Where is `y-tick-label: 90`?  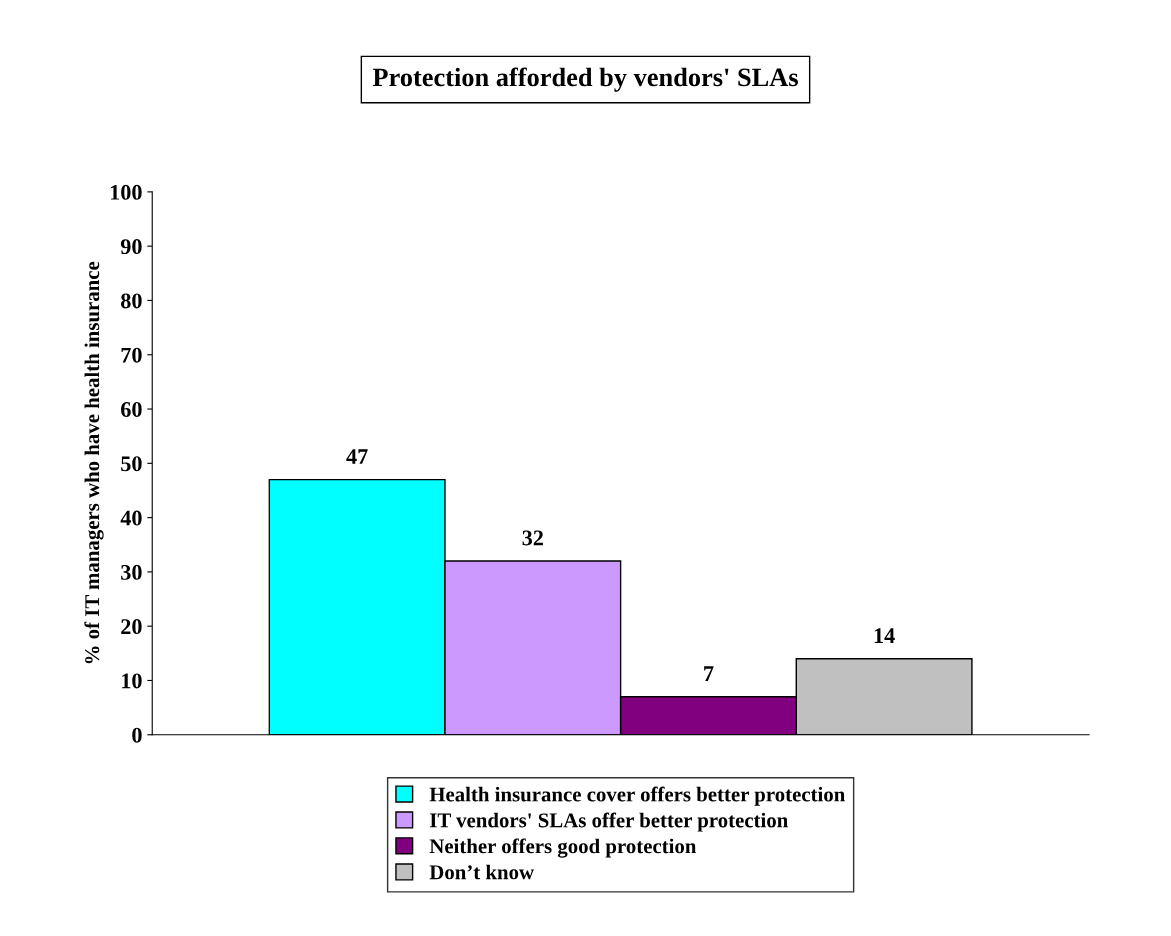 y-tick-label: 90 is located at coordinates (131, 247).